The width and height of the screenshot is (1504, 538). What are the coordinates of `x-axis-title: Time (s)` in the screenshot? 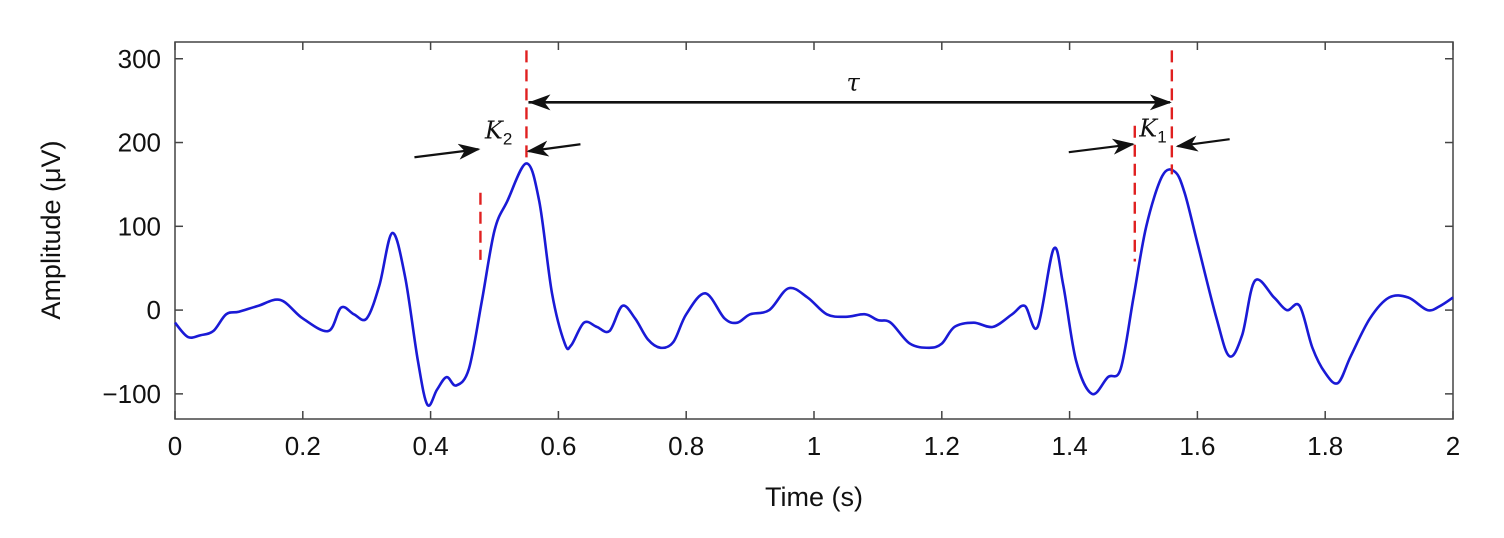 It's located at (814, 497).